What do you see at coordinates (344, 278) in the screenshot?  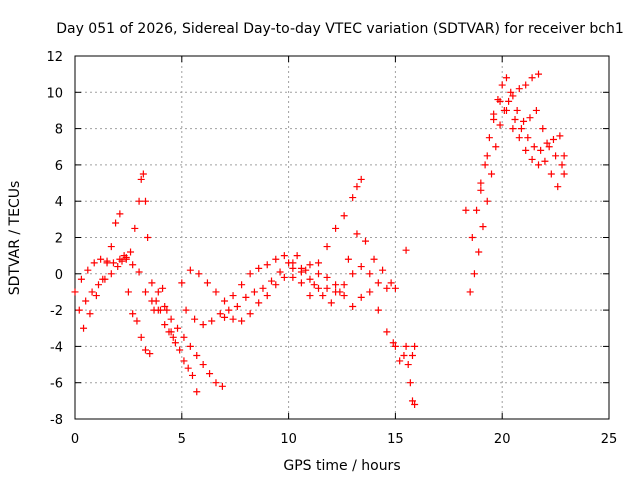 I see `series-track-g` at bounding box center [344, 278].